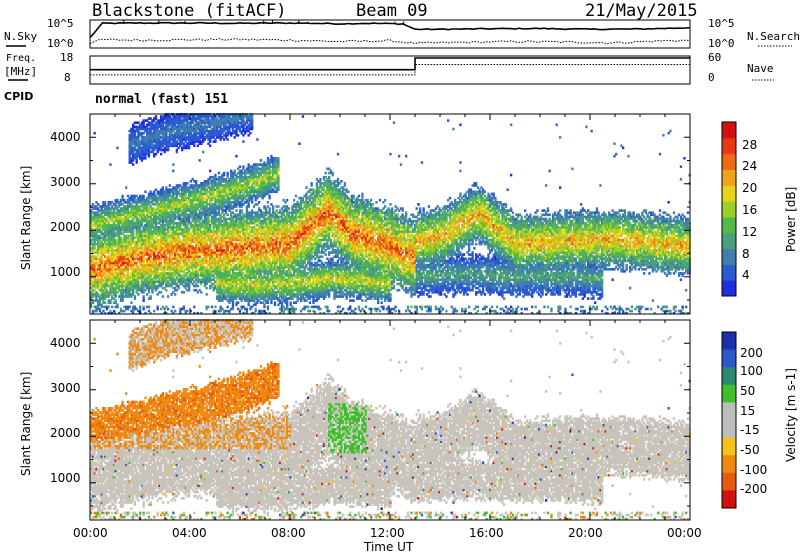 The height and width of the screenshot is (554, 800). I want to click on cpid-value: normal (fast) 151, so click(161, 99).